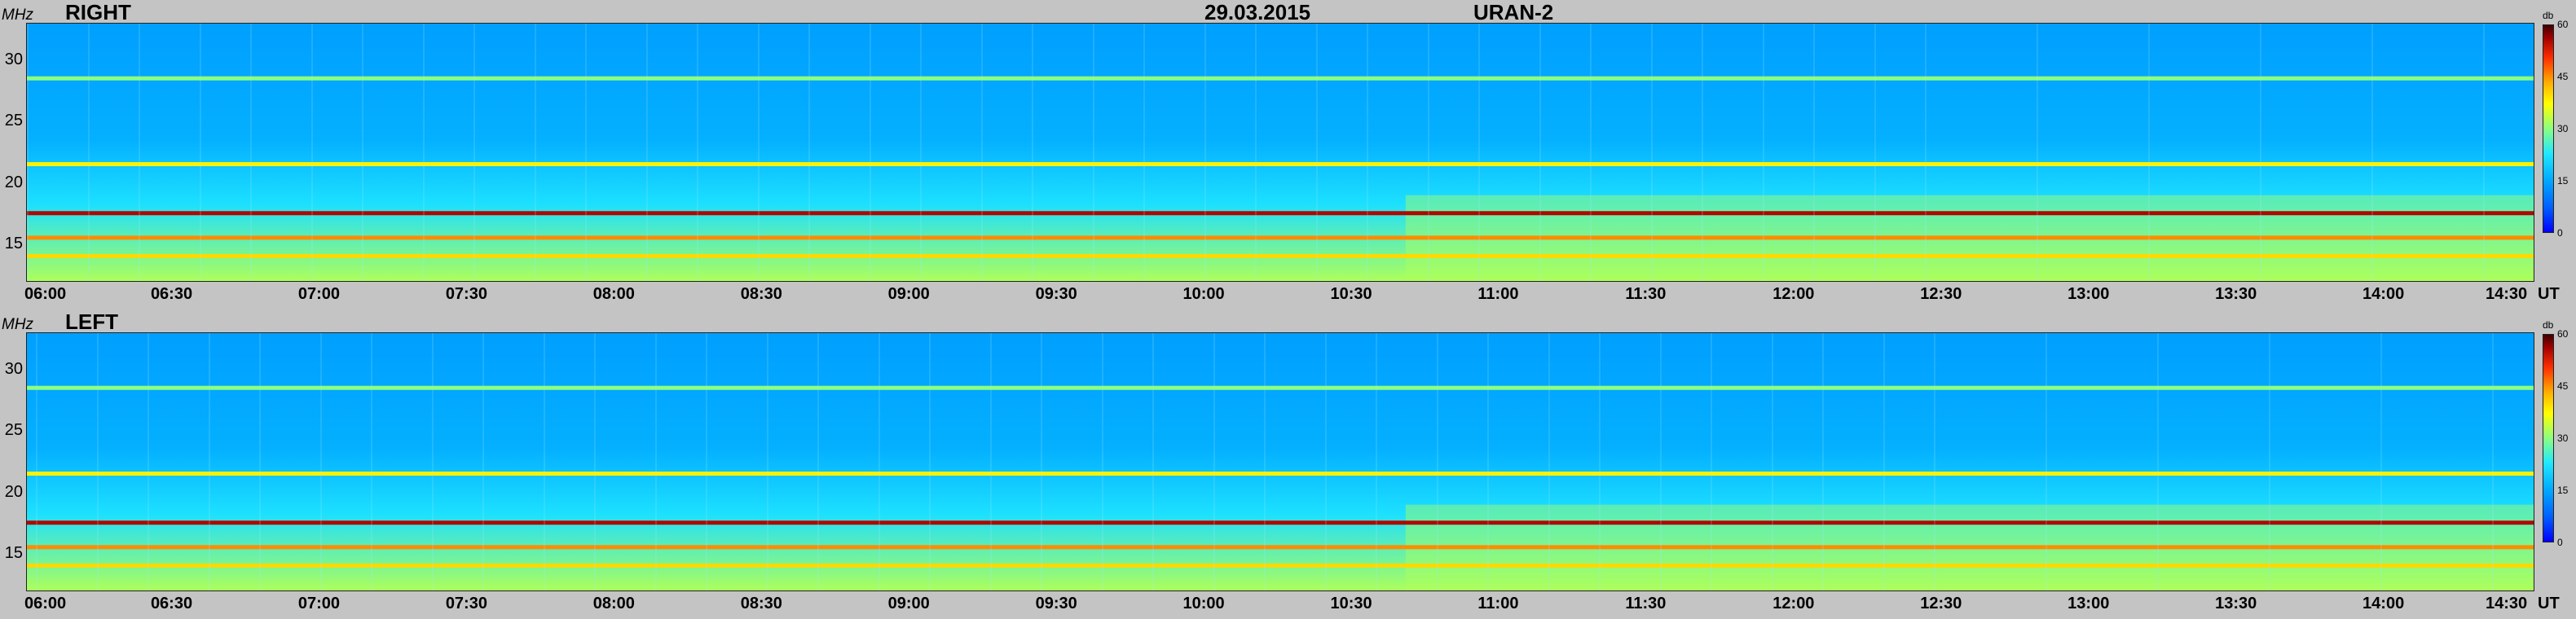 The height and width of the screenshot is (619, 2576). Describe the element at coordinates (761, 603) in the screenshot. I see `x-tick-label: 08:30` at that location.